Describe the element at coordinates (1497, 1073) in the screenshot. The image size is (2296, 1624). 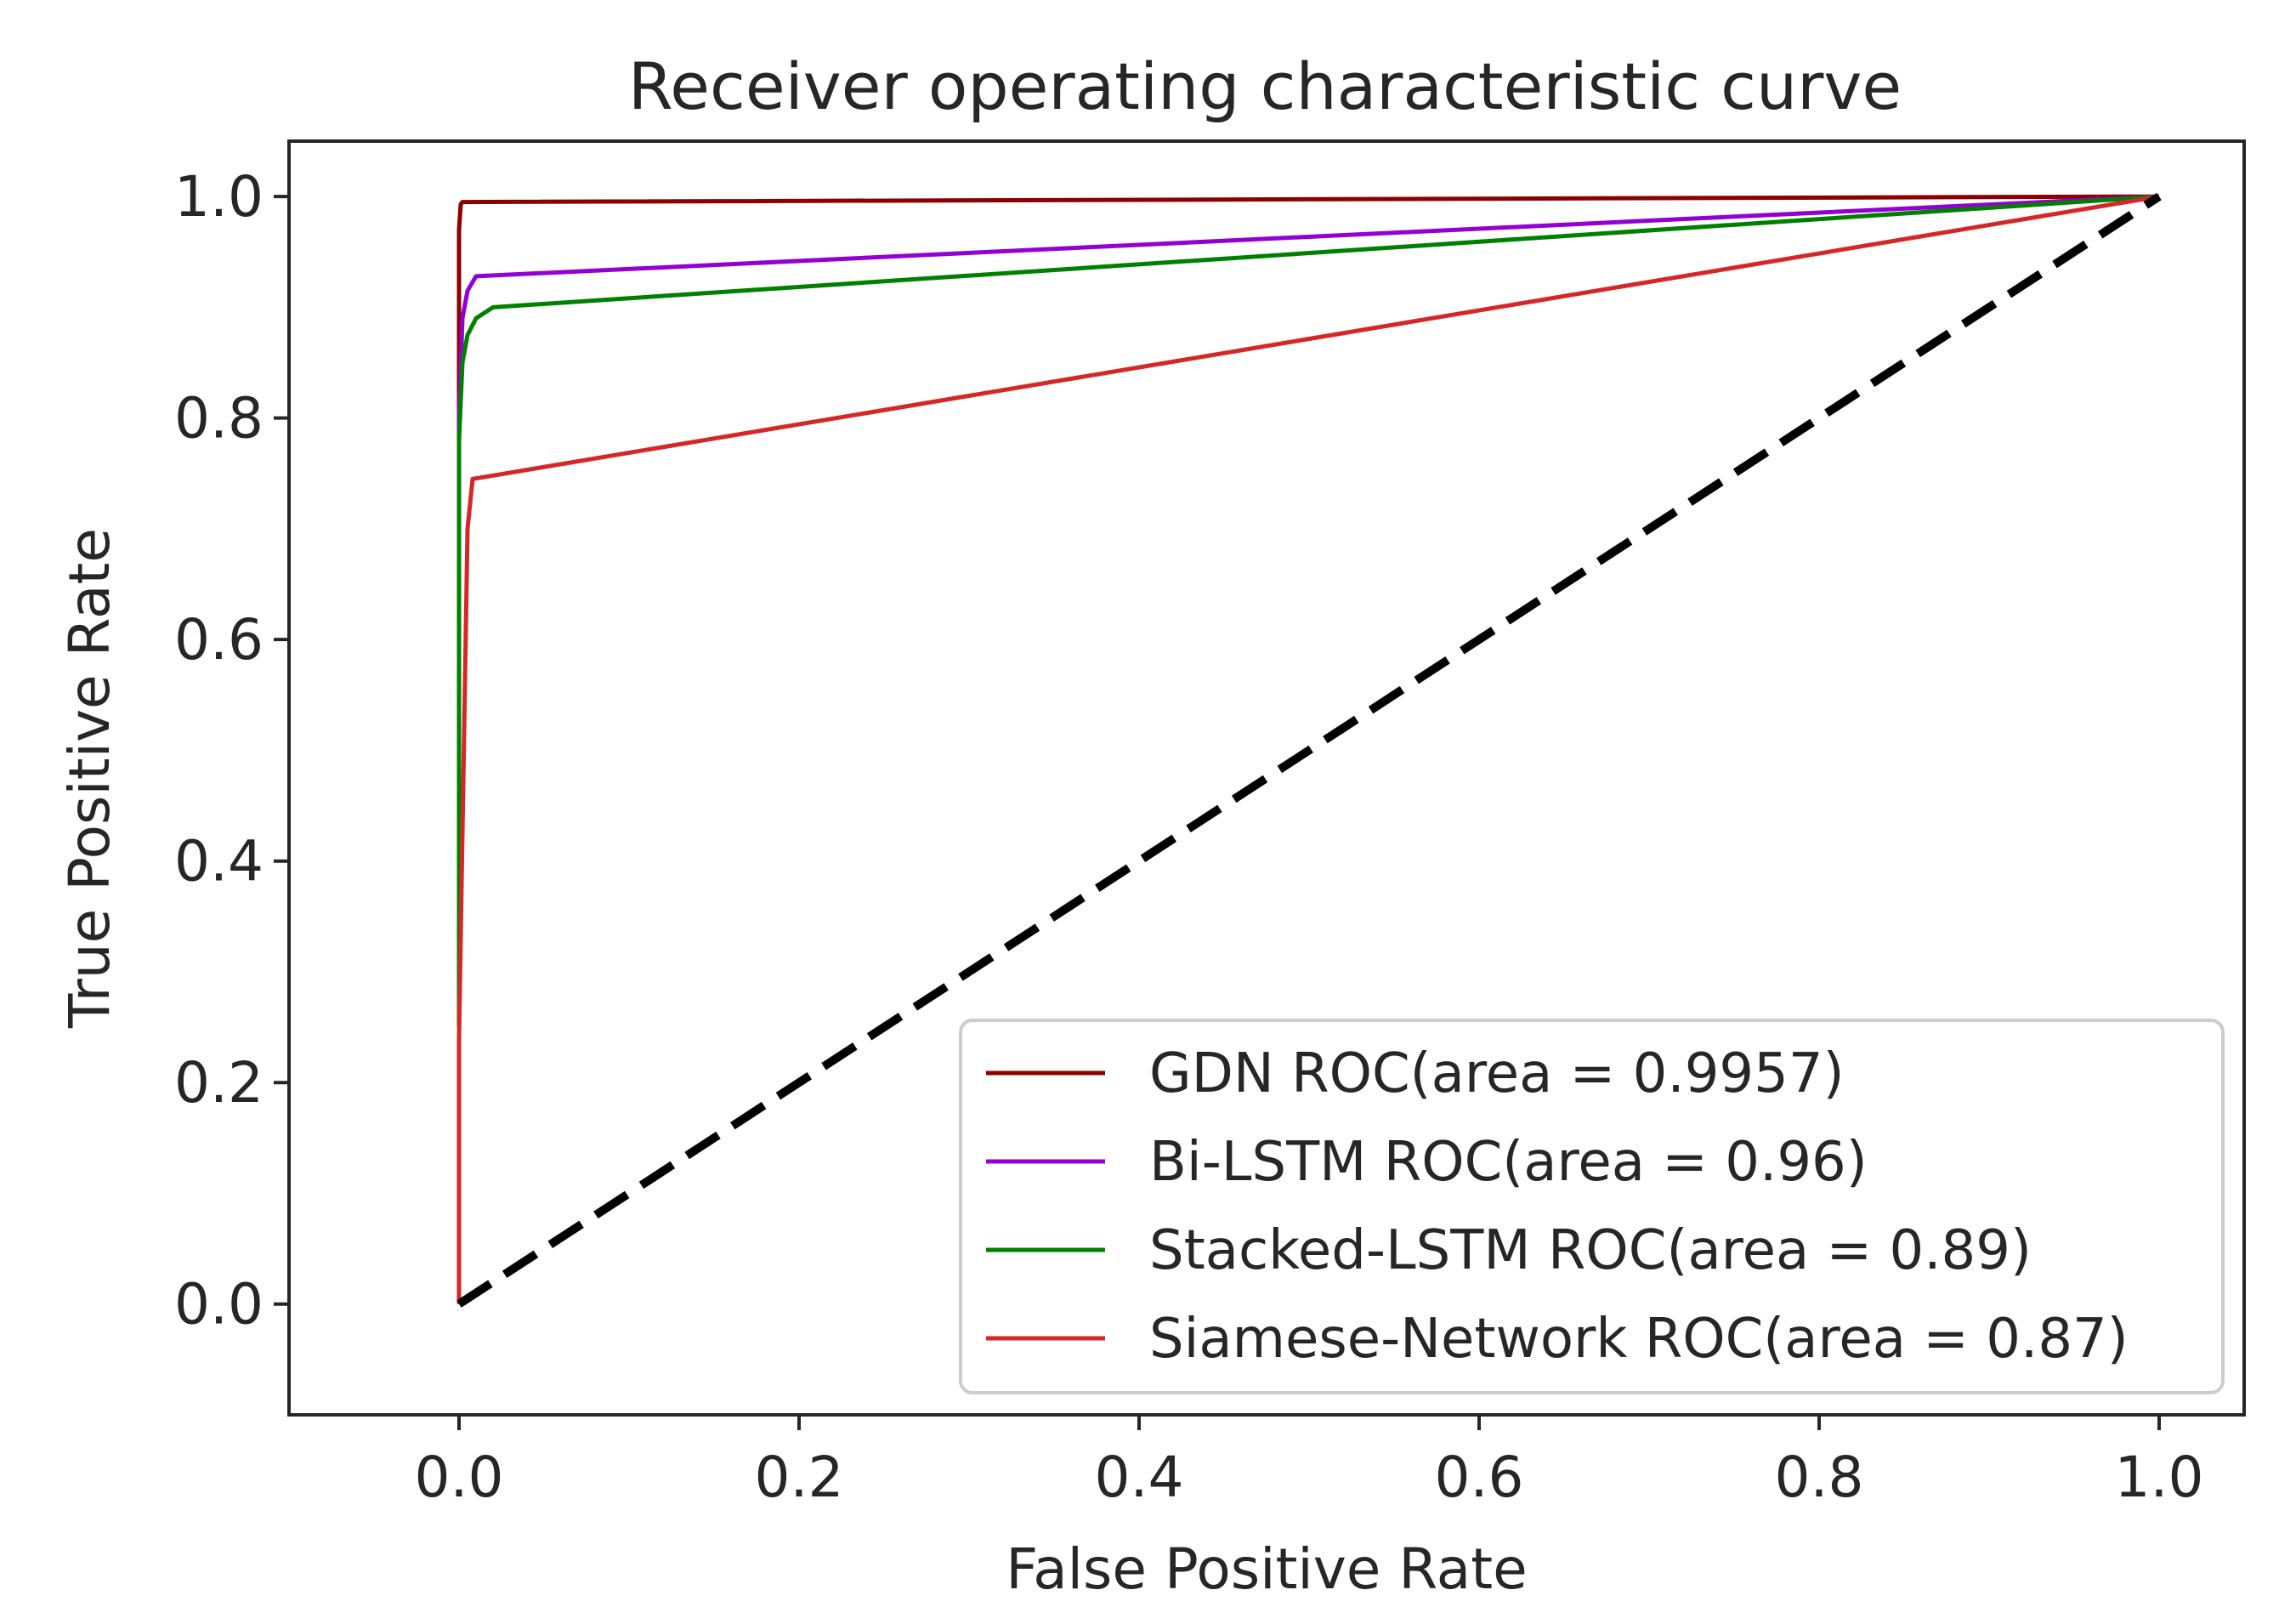
I see `legend-label: GDN ROC(area = 0.9957)` at that location.